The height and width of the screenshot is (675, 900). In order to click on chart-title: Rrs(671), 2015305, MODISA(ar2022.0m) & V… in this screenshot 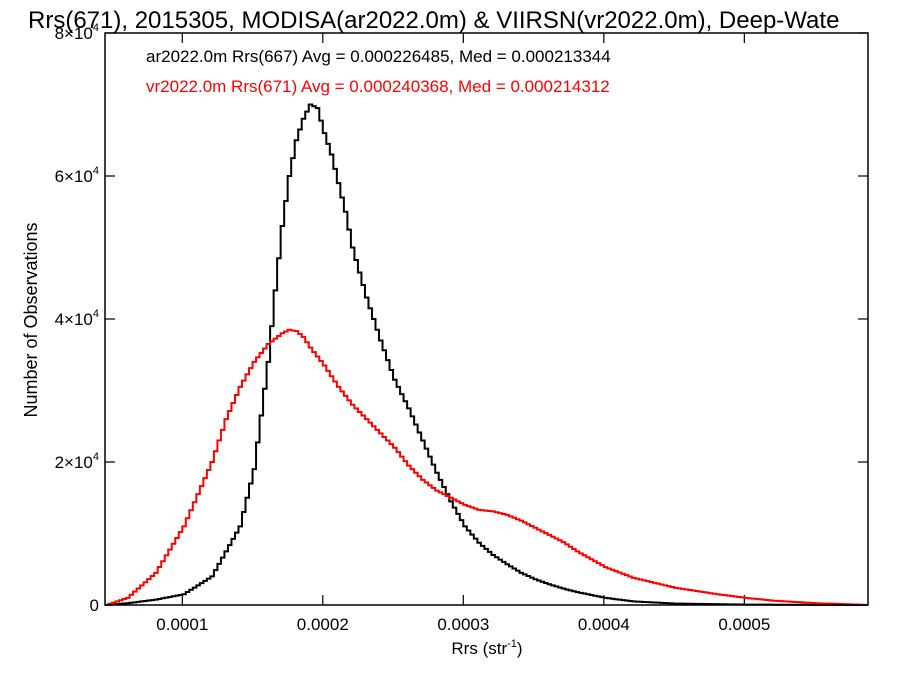, I will do `click(433, 20)`.